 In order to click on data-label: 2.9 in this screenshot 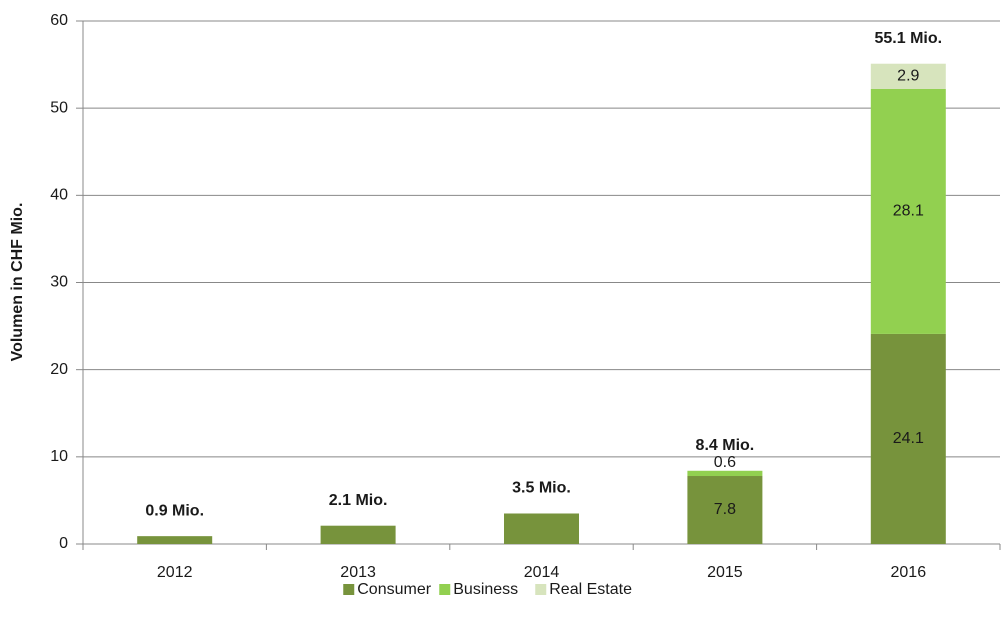, I will do `click(908, 76)`.